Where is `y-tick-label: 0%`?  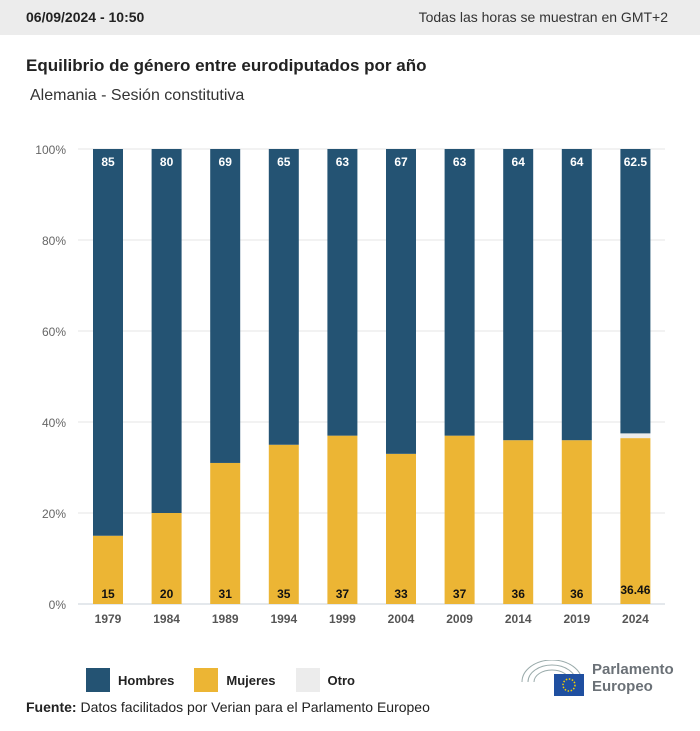 y-tick-label: 0% is located at coordinates (58, 605).